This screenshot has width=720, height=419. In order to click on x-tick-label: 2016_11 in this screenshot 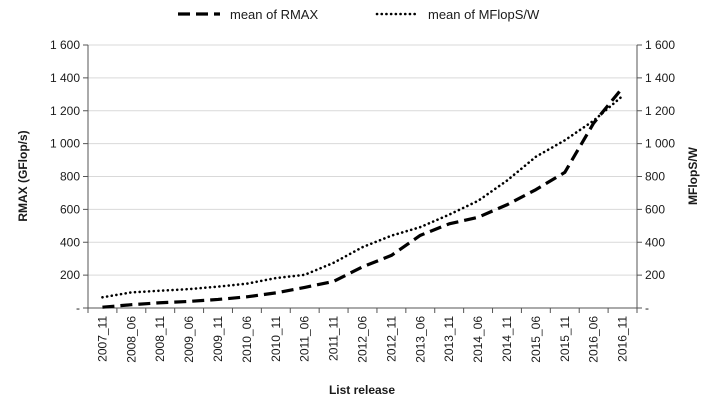, I will do `click(623, 339)`.